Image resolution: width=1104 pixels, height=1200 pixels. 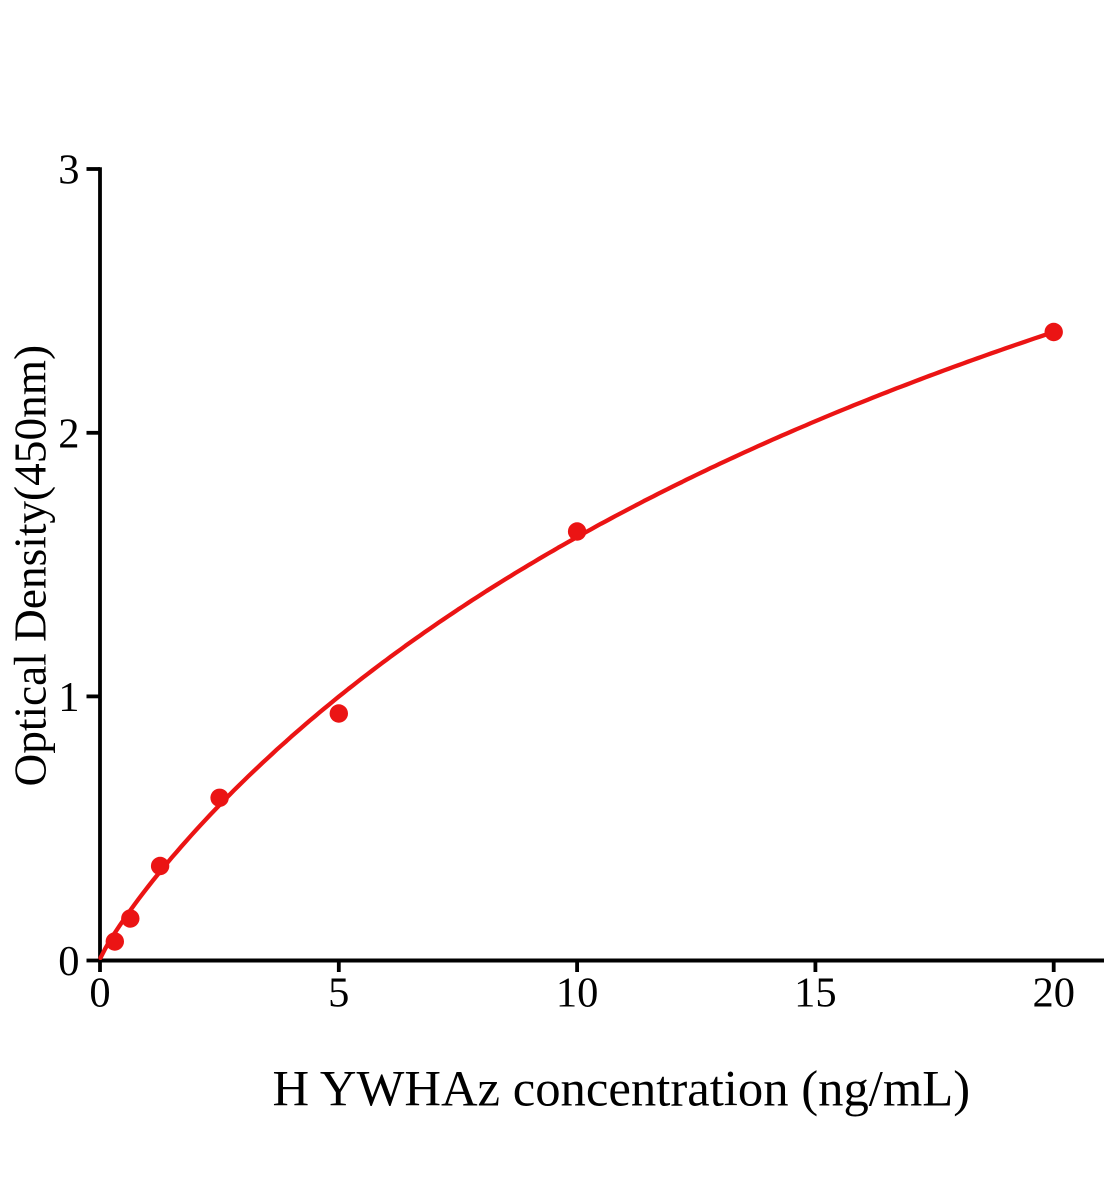 I want to click on svg-text: 10, so click(x=577, y=993).